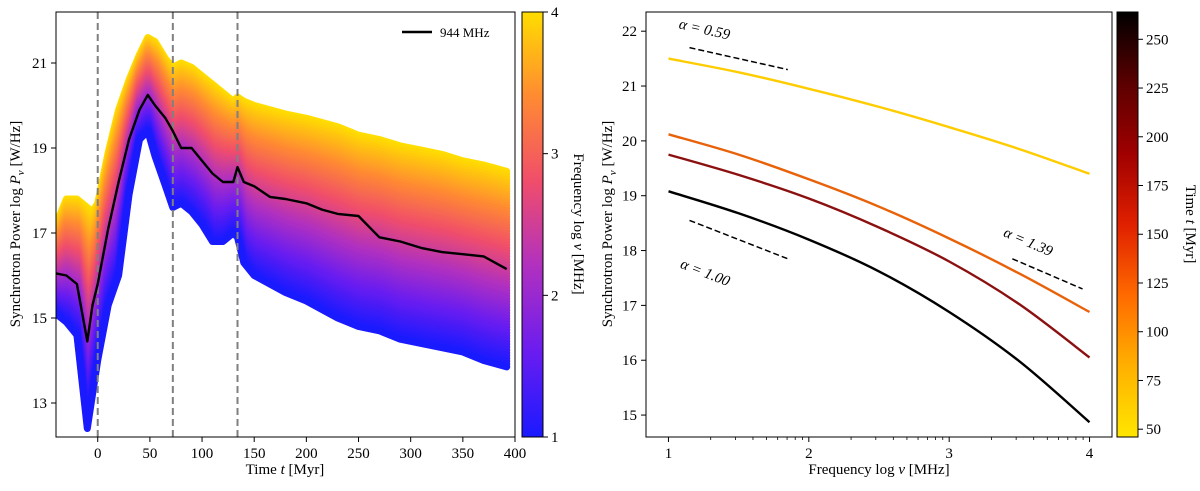 The height and width of the screenshot is (491, 1200). I want to click on colorbar-tick-label: 75, so click(1153, 381).